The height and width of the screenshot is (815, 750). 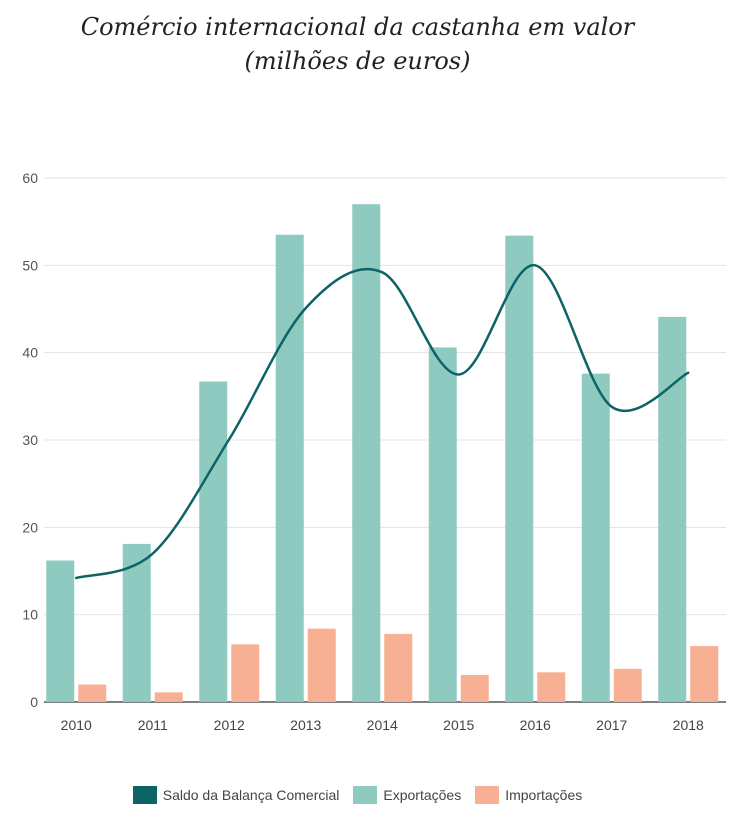 I want to click on x-tick-label: 2011, so click(x=153, y=725).